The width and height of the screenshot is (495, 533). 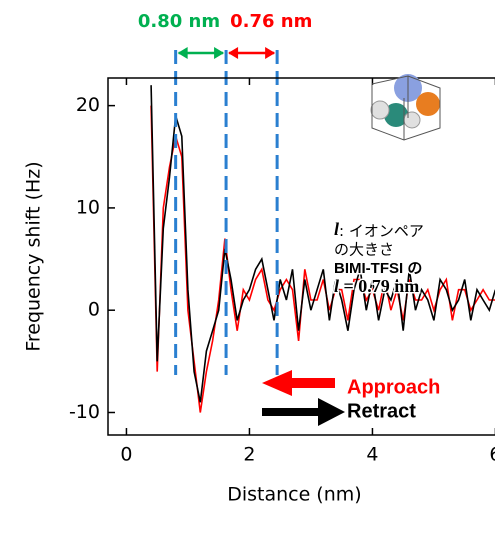 I want to click on x-tick-label: 0, so click(x=126, y=455).